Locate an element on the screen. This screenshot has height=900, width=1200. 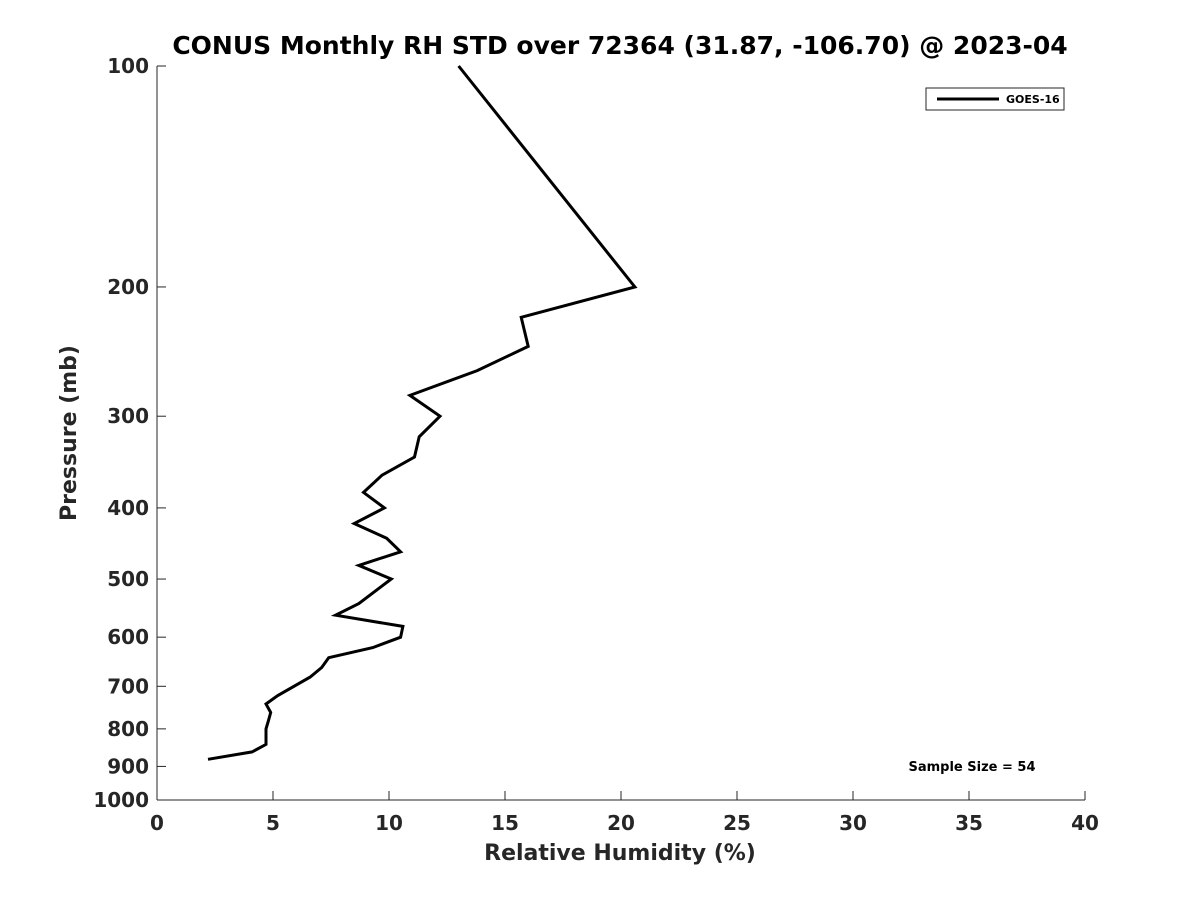
legend: GOES-16 is located at coordinates (995, 99).